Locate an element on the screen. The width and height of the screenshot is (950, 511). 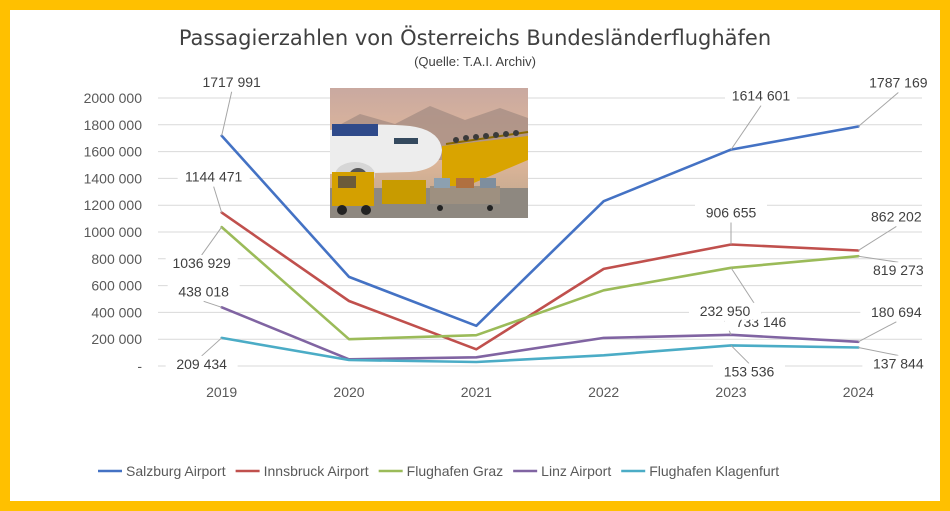
data-label: 906 655 is located at coordinates (731, 213).